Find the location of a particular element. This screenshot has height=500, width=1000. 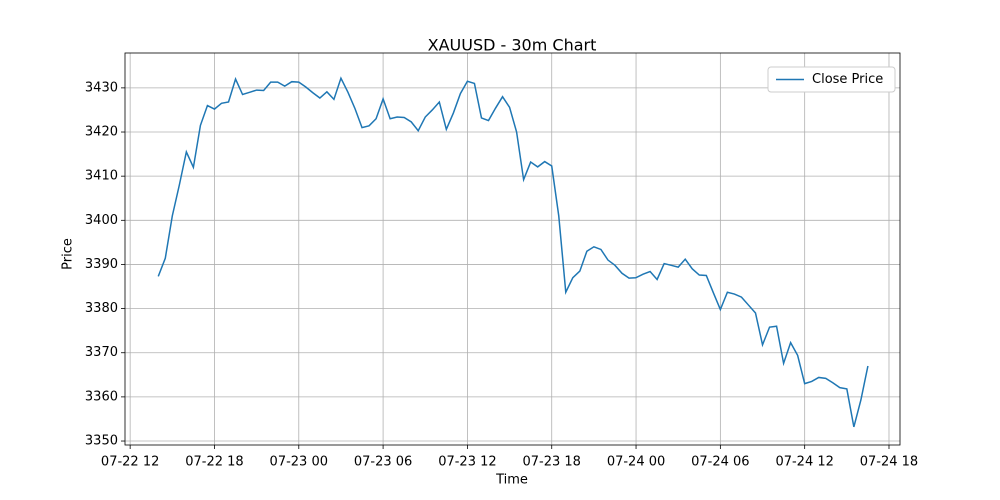

x-tick-label: 07-23 06 is located at coordinates (383, 462).